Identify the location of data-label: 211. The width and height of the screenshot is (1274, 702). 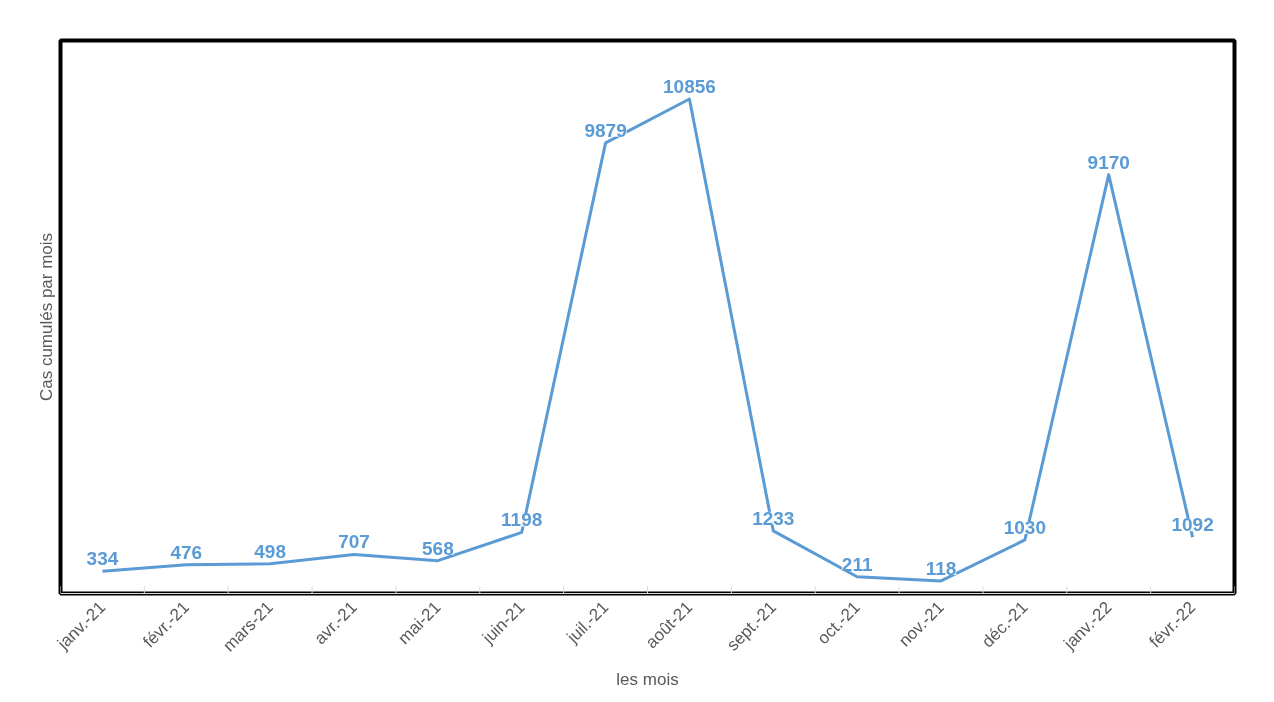
(857, 564).